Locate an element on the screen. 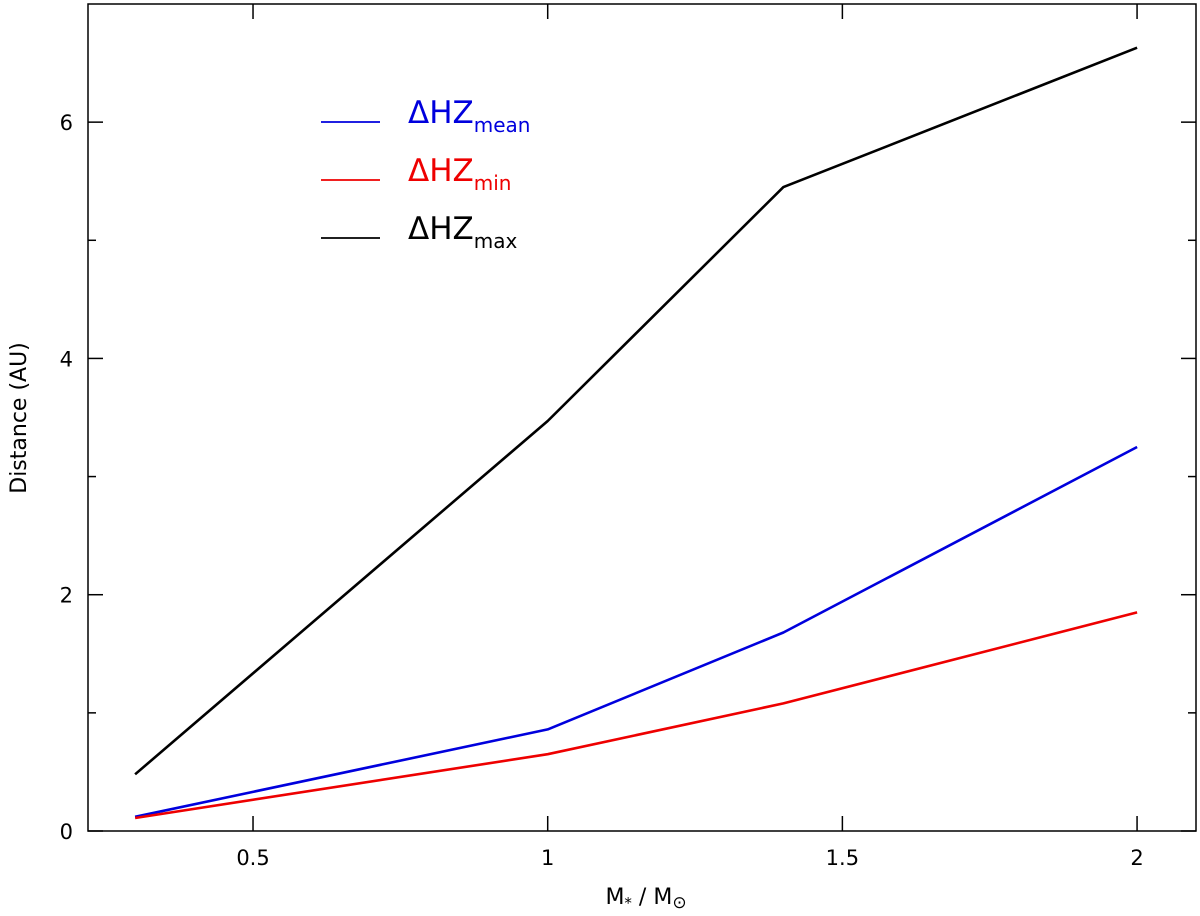 The image size is (1200, 916). legend-label-min: ΔHZmin is located at coordinates (459, 174).